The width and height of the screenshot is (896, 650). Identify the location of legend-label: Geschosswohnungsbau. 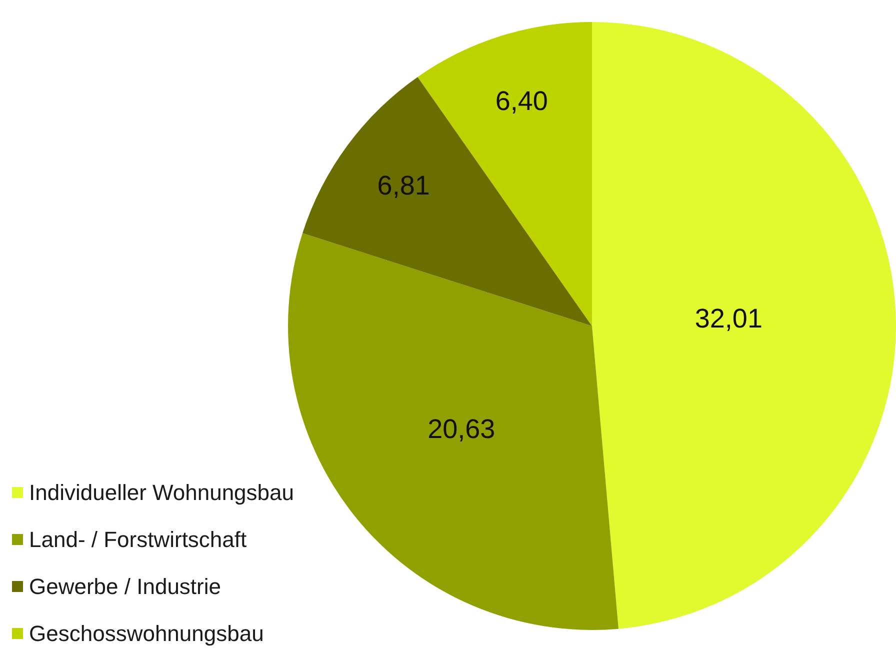
(146, 633).